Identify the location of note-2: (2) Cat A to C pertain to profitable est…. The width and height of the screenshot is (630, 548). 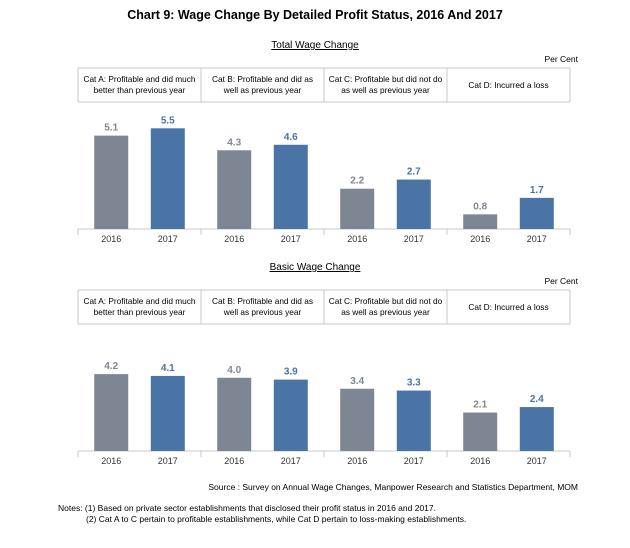
(276, 519).